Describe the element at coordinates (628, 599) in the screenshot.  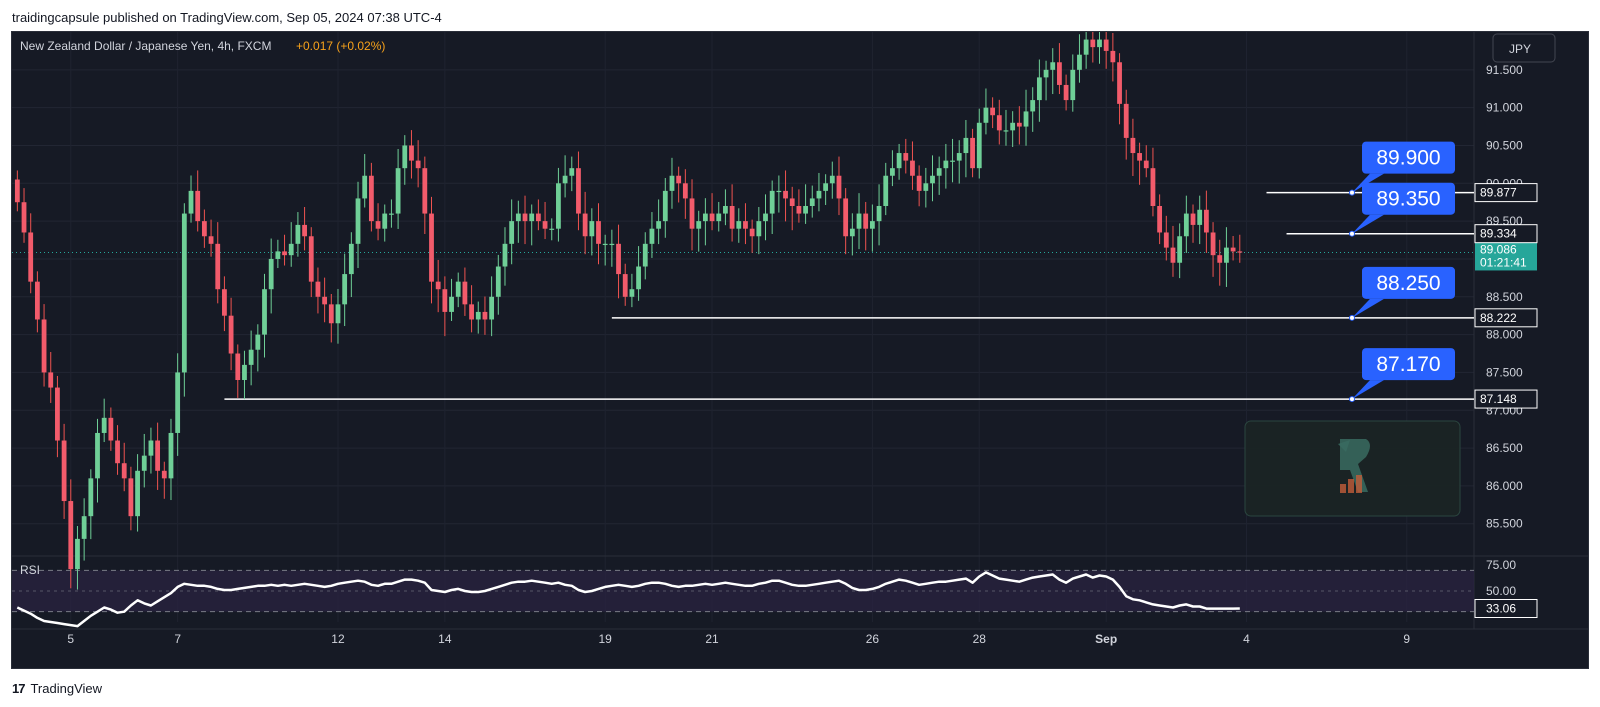
I see `rsi-line` at that location.